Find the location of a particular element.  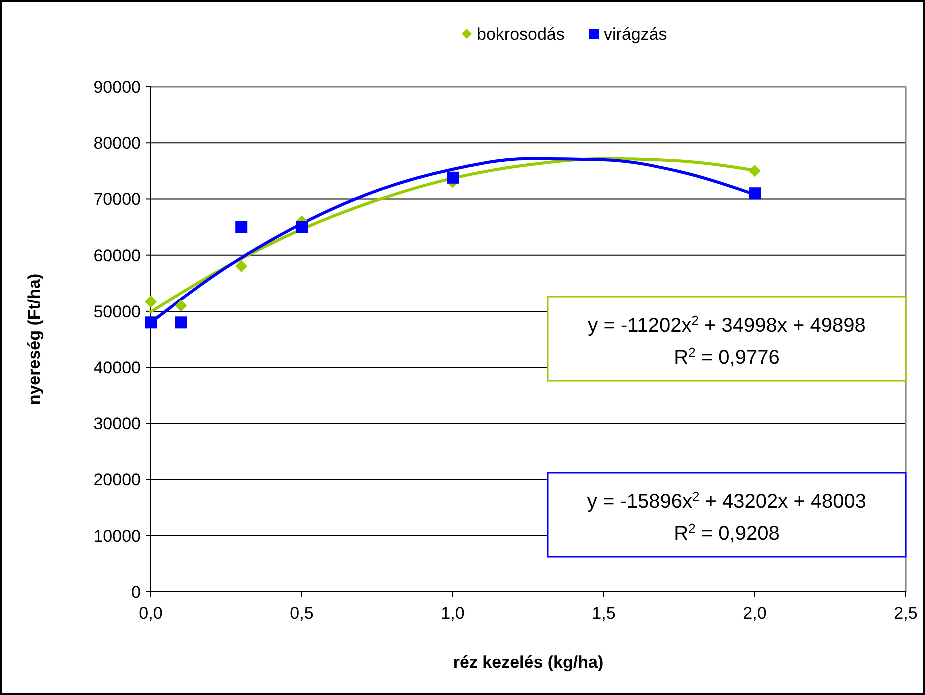

x-tick-label: 1,0 is located at coordinates (453, 613).